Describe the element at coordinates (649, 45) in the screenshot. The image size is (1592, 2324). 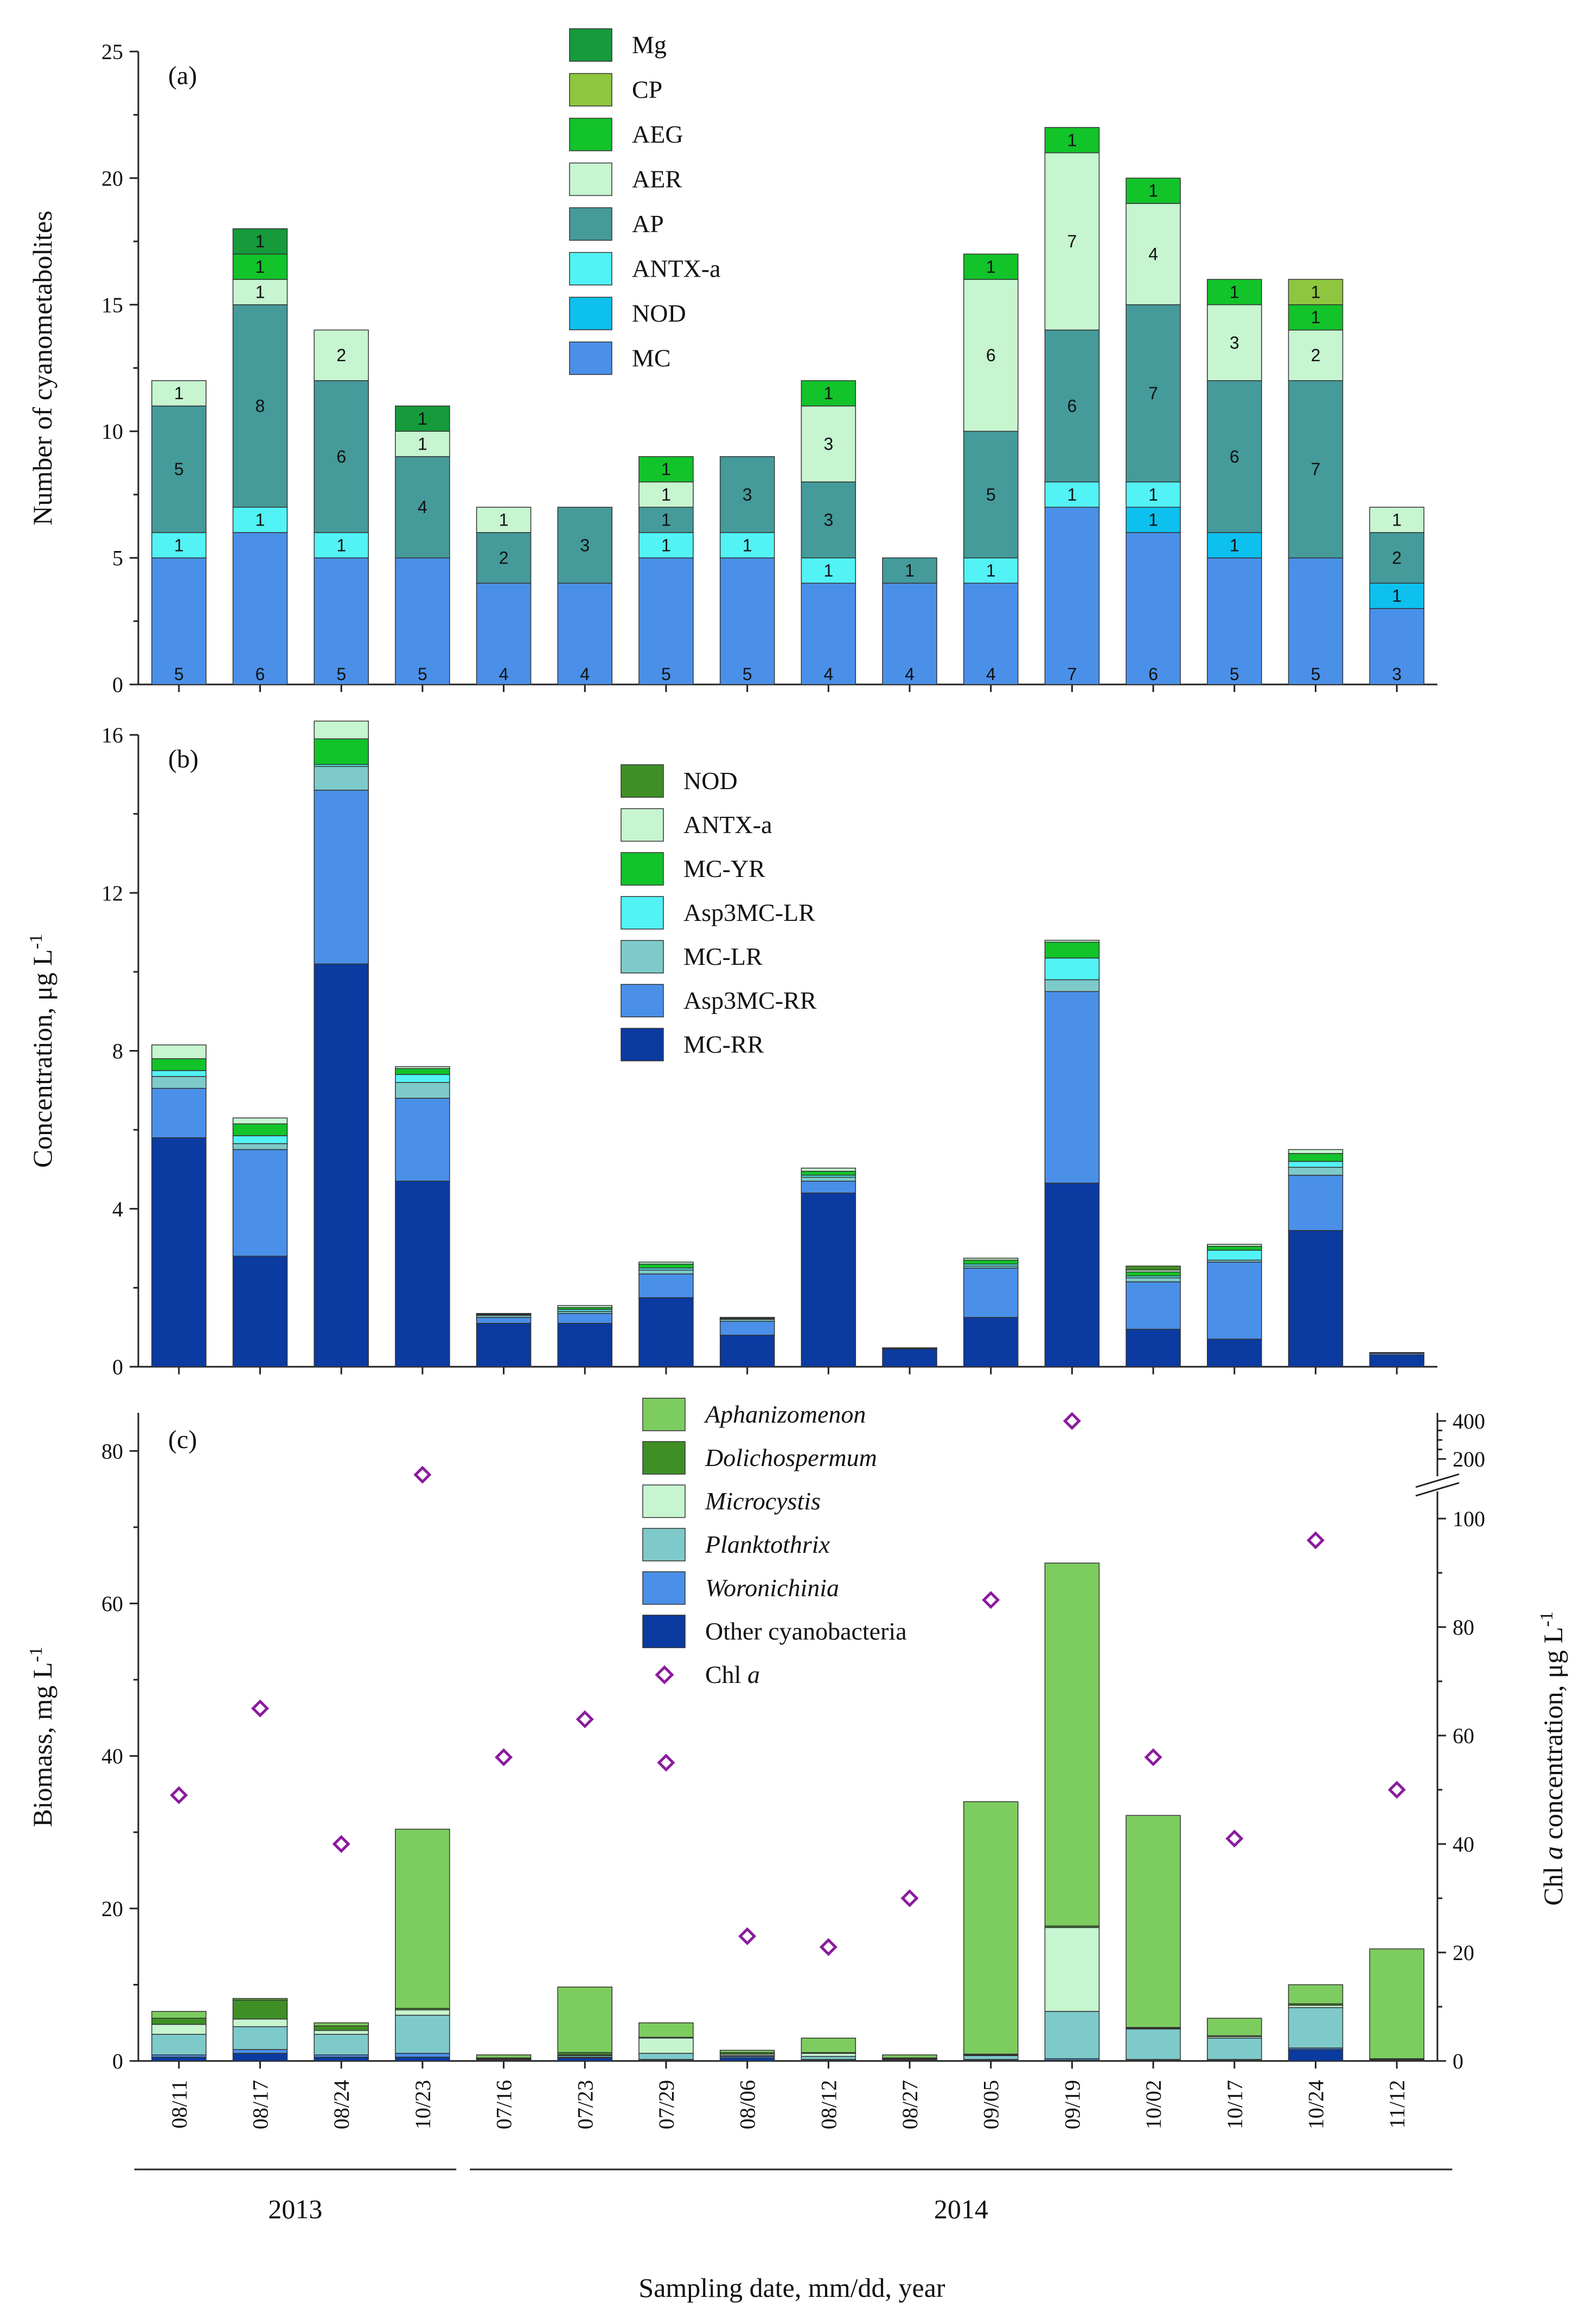
I see `legend-label: Mg` at that location.